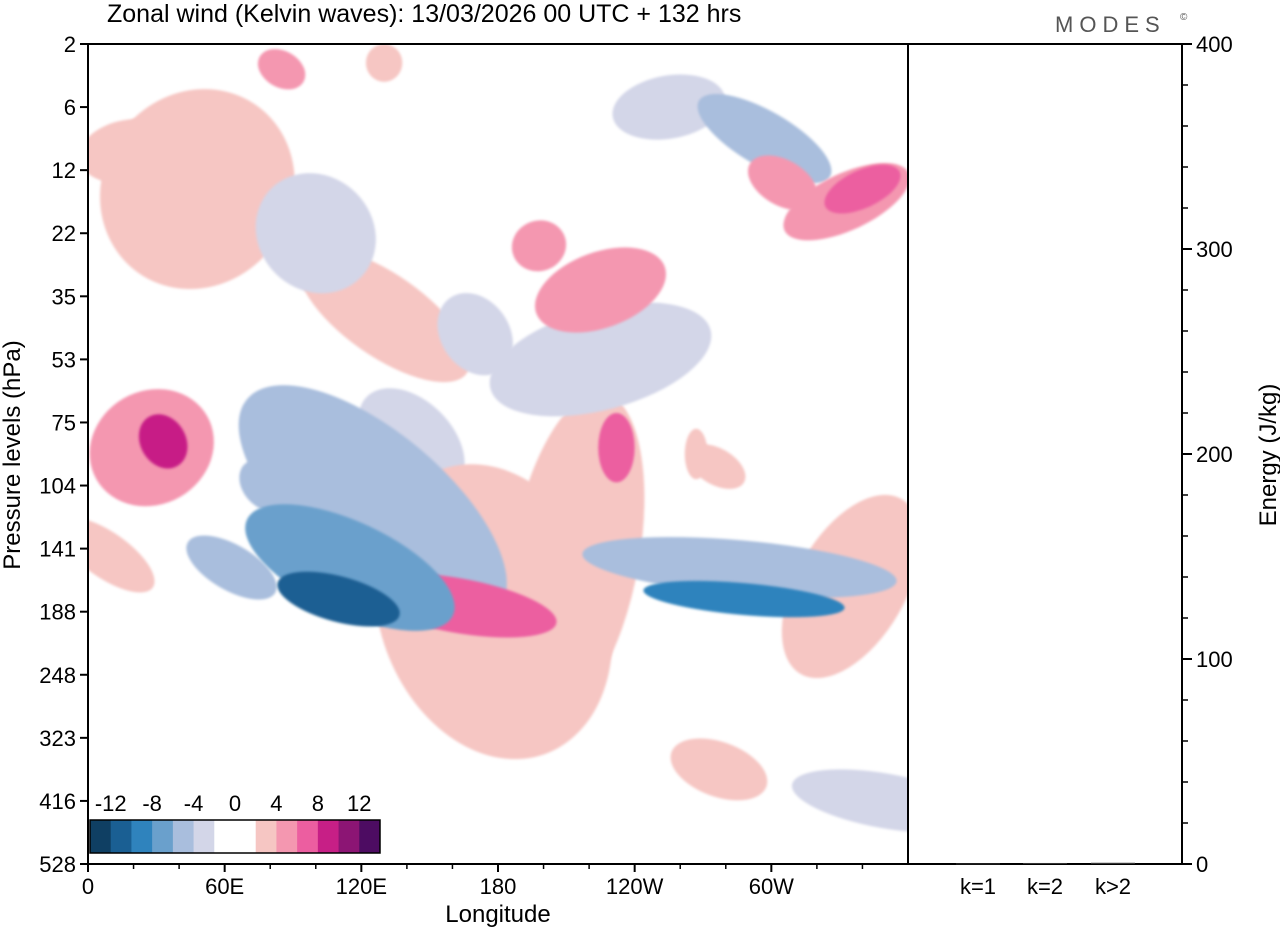 The height and width of the screenshot is (930, 1280). Describe the element at coordinates (63, 454) in the screenshot. I see `y-axis: 2 6 12 22 35 53 75 104 141 188 248 323 416 528` at that location.